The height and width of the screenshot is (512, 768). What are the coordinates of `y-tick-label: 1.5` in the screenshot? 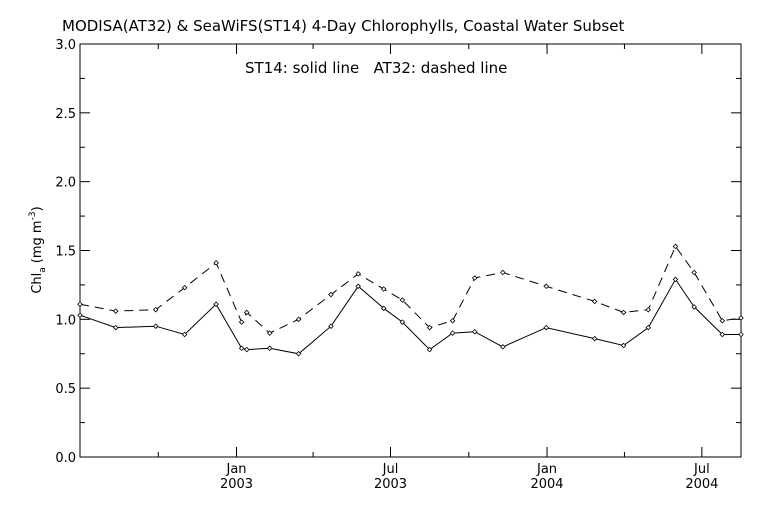 It's located at (65, 252).